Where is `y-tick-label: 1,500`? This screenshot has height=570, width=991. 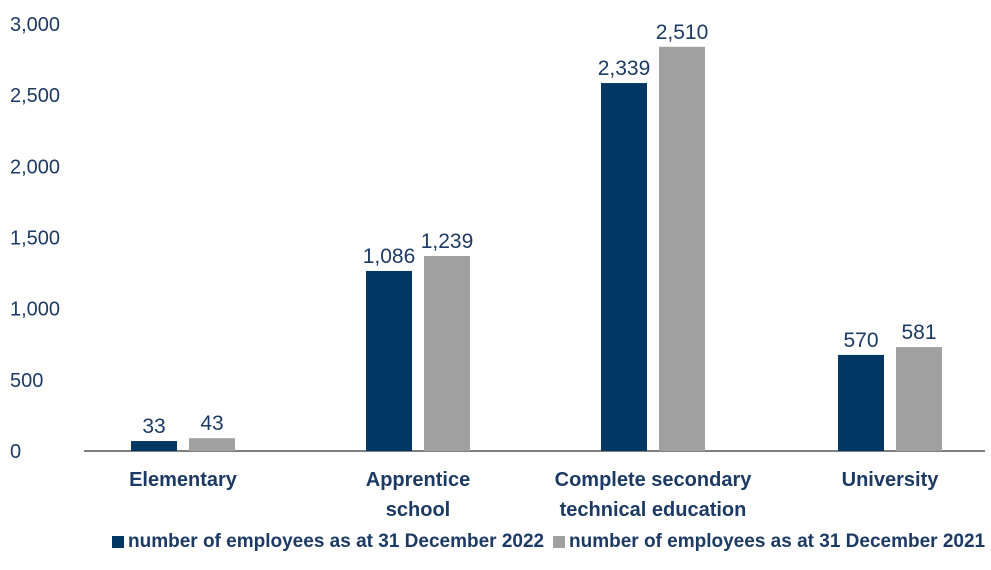
y-tick-label: 1,500 is located at coordinates (35, 239).